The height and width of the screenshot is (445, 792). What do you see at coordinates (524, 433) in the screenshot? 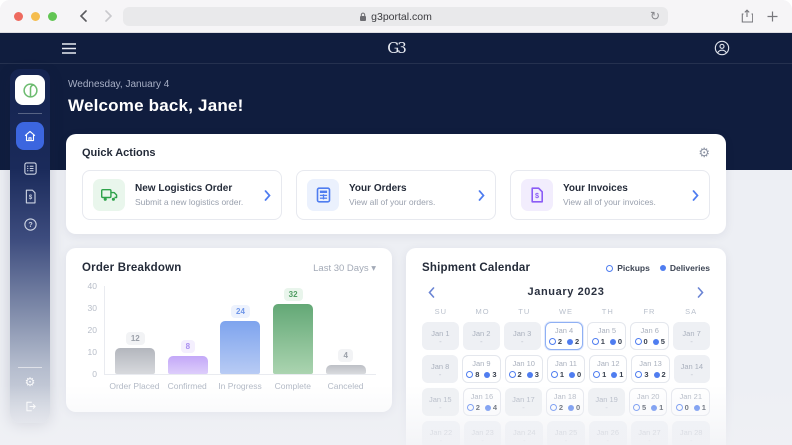
I see `calendar-day-jan-24: Jan 24-` at bounding box center [524, 433].